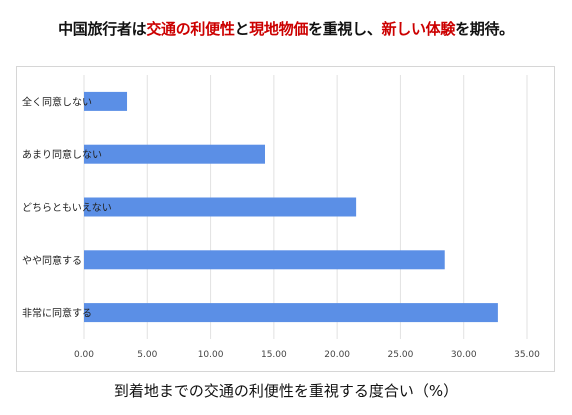  What do you see at coordinates (147, 355) in the screenshot?
I see `x-tick-label: 5.00` at bounding box center [147, 355].